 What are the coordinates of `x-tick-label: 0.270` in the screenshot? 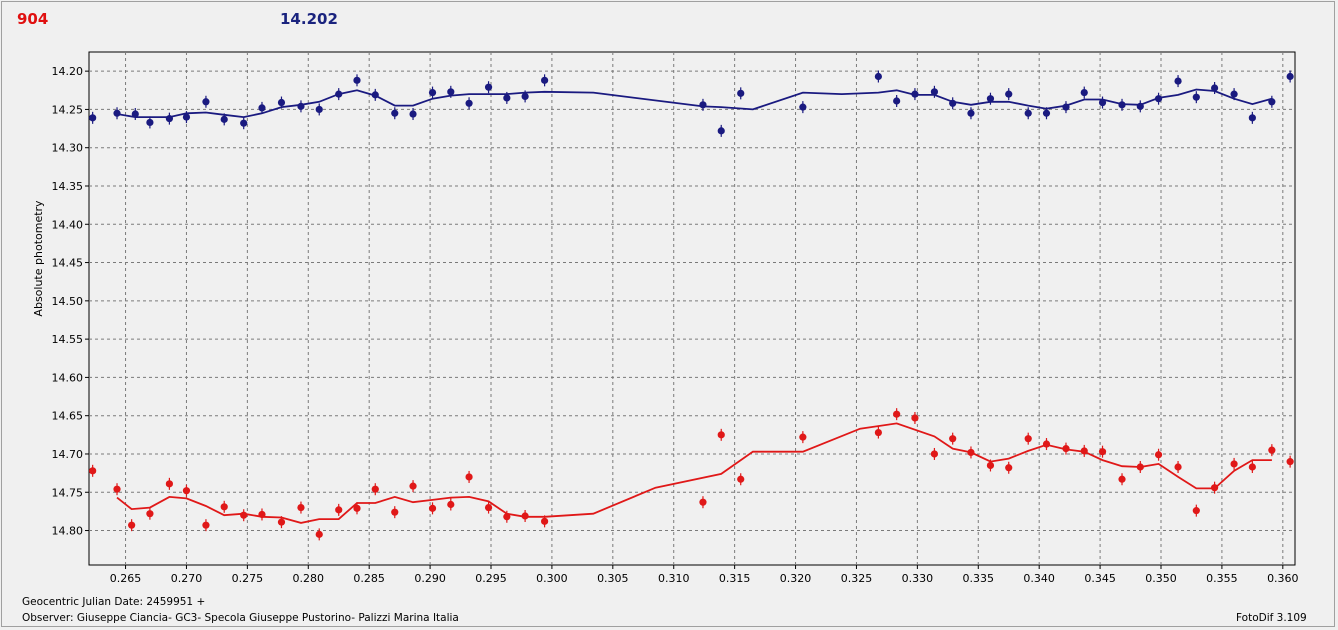 It's located at (187, 578).